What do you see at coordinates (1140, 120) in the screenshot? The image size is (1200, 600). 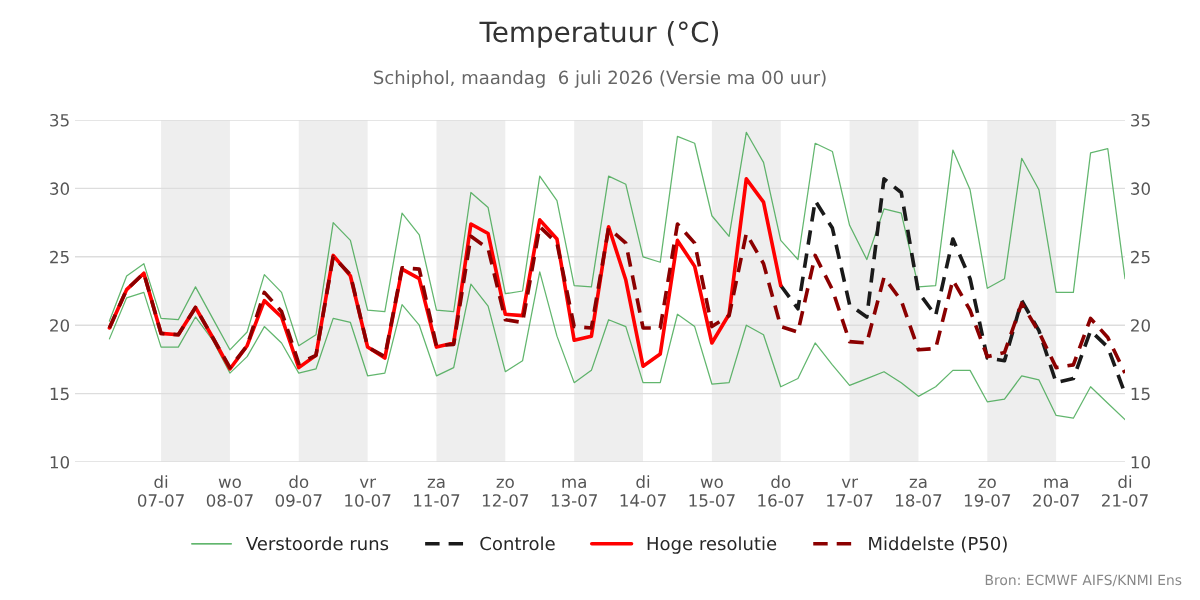 I see `y2-tick-label: 35` at bounding box center [1140, 120].